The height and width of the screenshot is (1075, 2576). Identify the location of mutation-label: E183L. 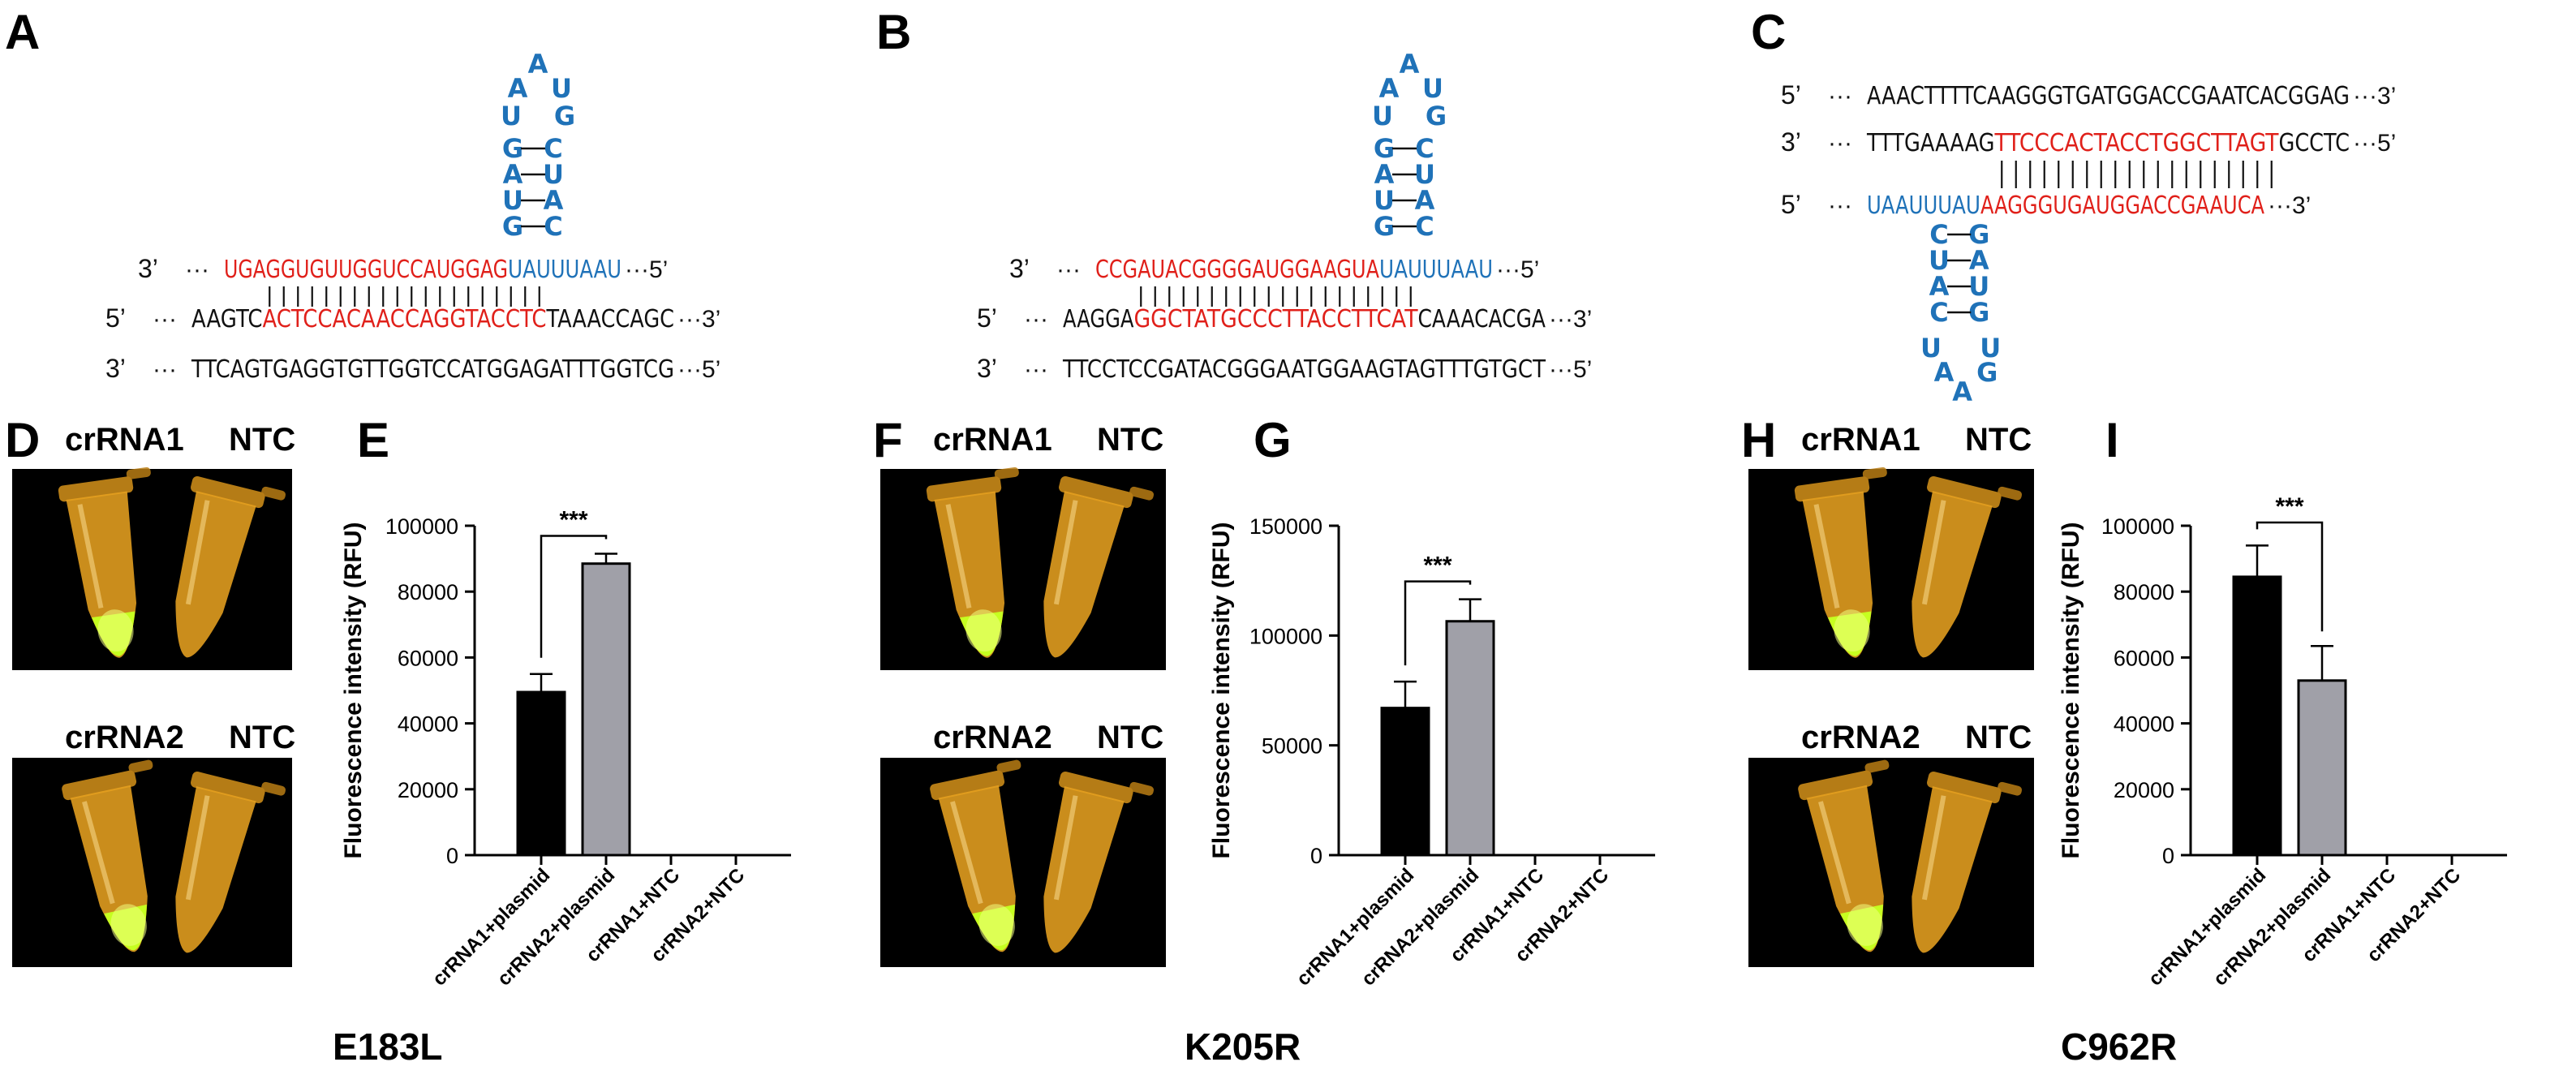
(388, 1047).